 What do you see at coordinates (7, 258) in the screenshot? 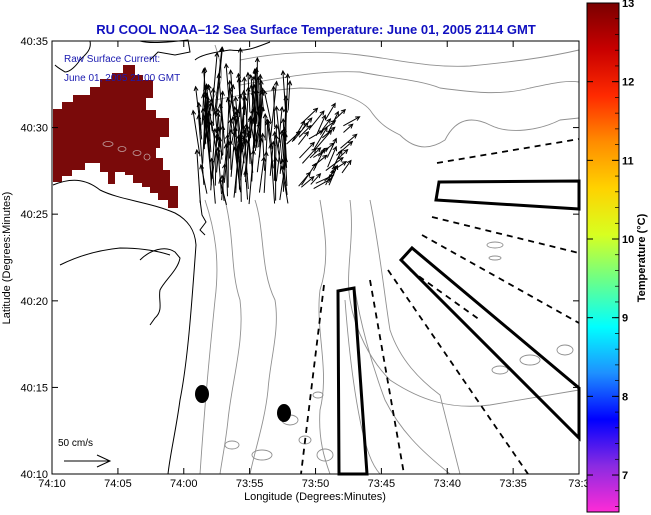
I see `y-axis-label: Latitude (Degrees:Minutes)` at bounding box center [7, 258].